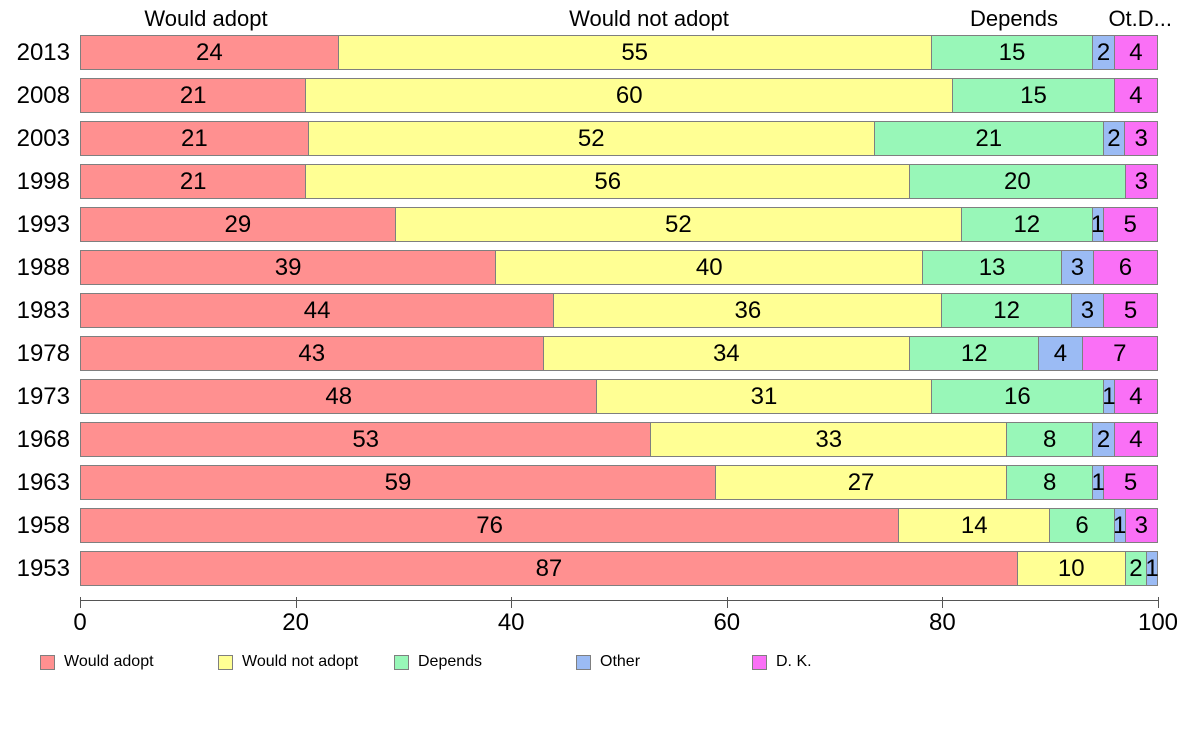 The height and width of the screenshot is (736, 1188). I want to click on bar-segment: 27, so click(862, 482).